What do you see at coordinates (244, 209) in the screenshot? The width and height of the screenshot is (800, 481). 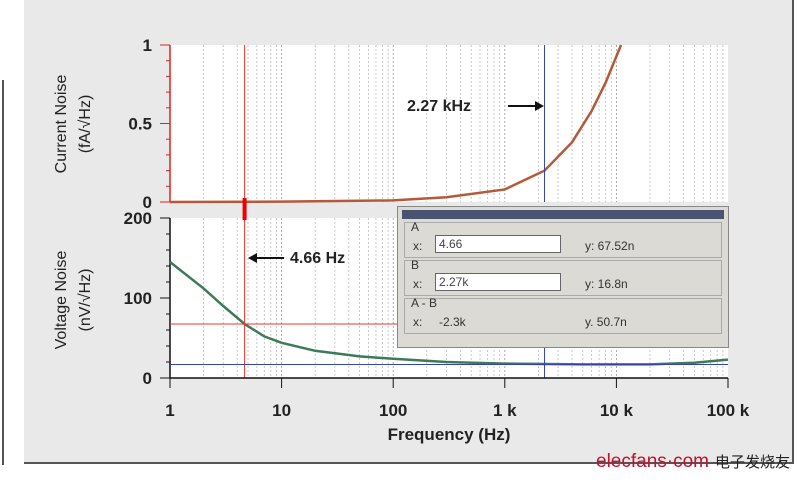 I see `cursor-a-handle` at bounding box center [244, 209].